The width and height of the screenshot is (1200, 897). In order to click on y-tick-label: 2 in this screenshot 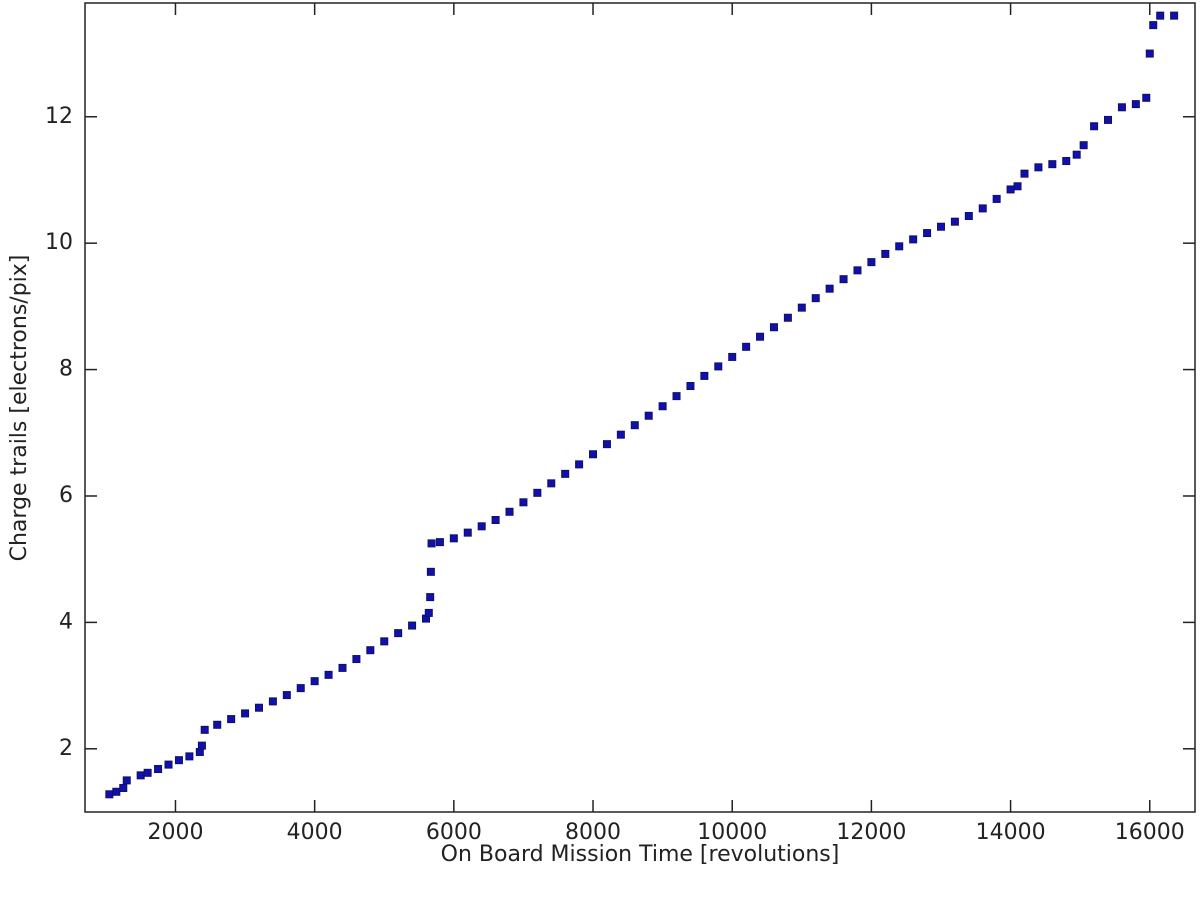, I will do `click(66, 748)`.